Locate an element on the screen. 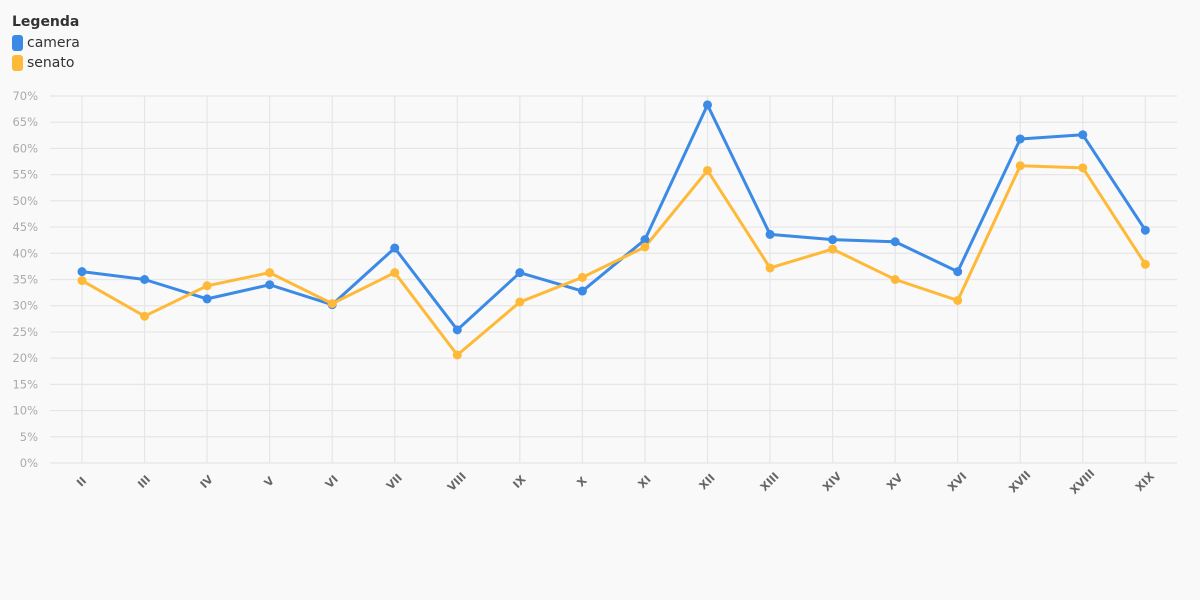  y-tick-label: 65% is located at coordinates (25, 122).